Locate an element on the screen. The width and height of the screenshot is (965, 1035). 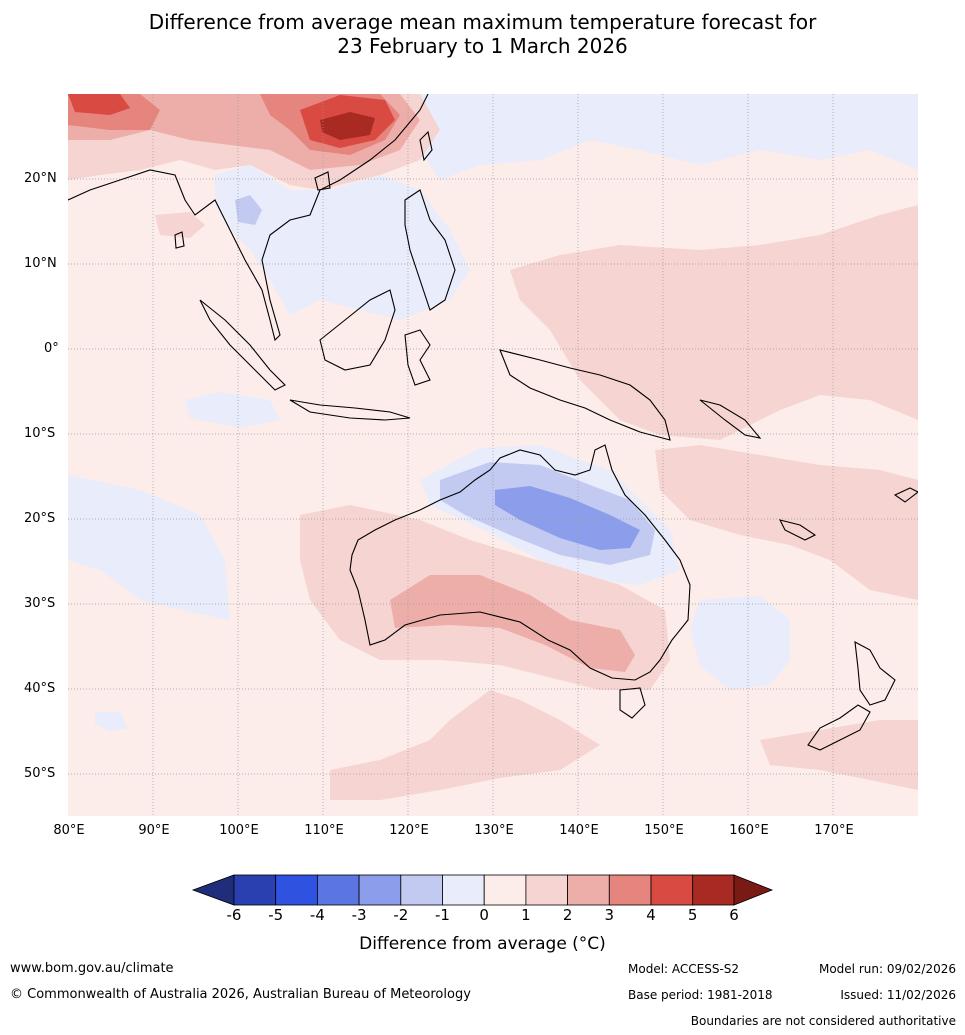
coastline-asia-mainland is located at coordinates (248, 218).